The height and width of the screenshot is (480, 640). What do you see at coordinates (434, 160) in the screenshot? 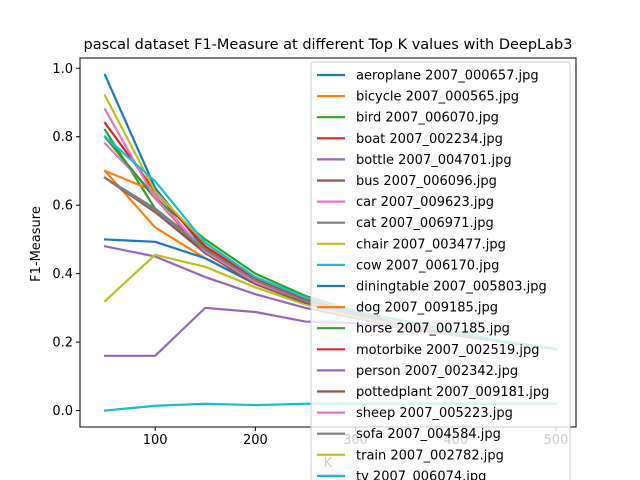
I see `legend-entry: bottle 2007_004701.jpg` at bounding box center [434, 160].